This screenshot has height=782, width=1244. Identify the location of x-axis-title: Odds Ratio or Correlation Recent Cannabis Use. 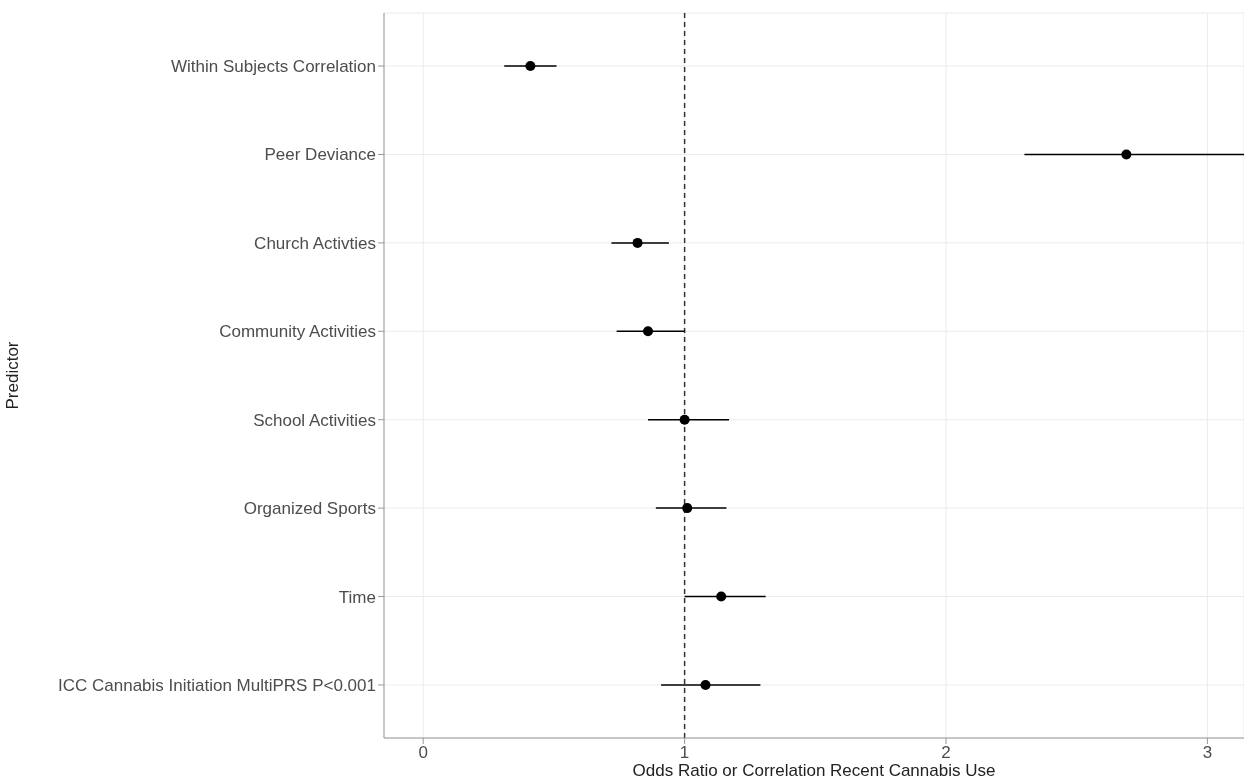
(814, 770).